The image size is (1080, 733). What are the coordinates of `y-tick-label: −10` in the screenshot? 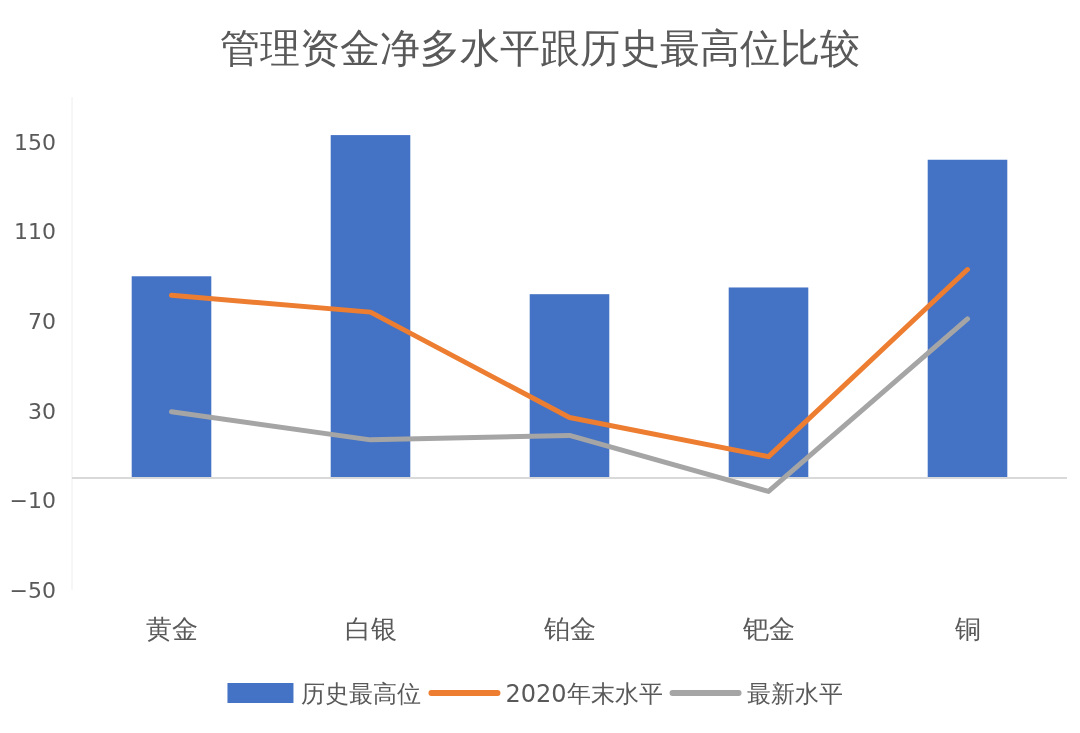 It's located at (32, 501).